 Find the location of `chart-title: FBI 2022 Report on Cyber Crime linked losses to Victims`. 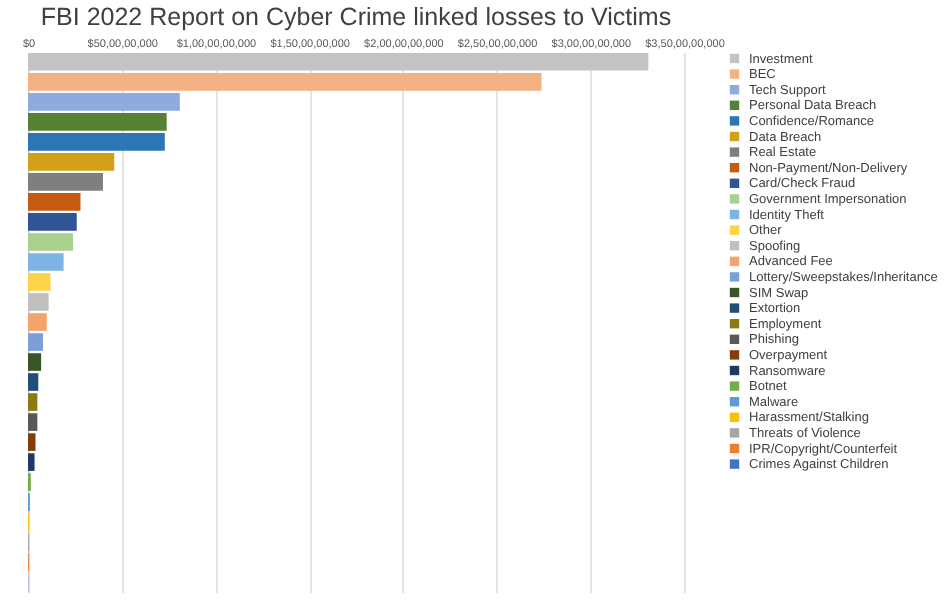

chart-title: FBI 2022 Report on Cyber Crime linked losses to Victims is located at coordinates (356, 17).